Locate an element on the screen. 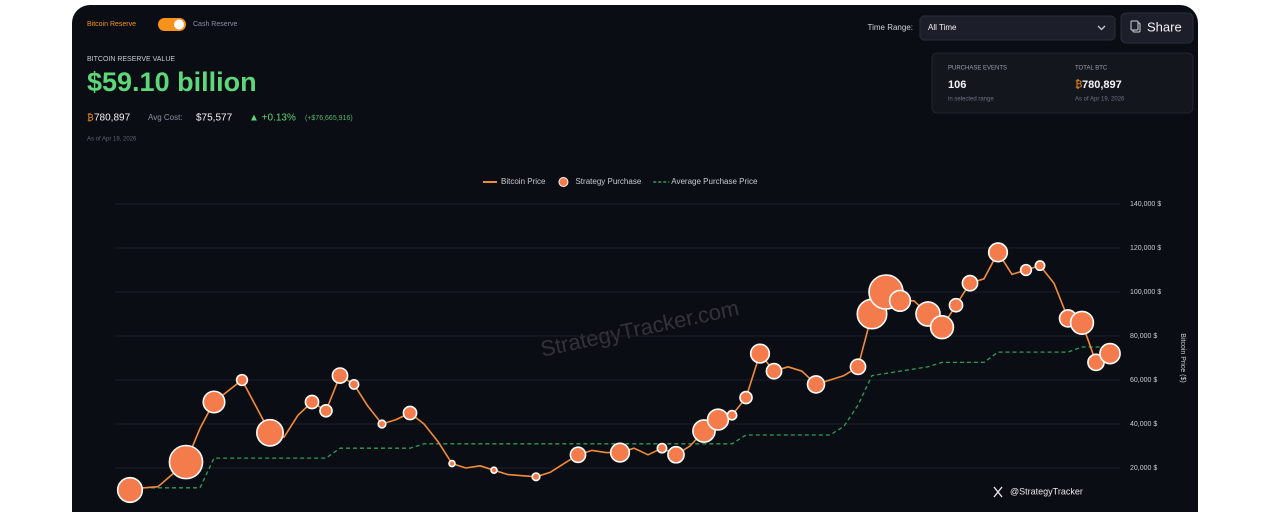 The image size is (1280, 512). x-logo is located at coordinates (998, 492).